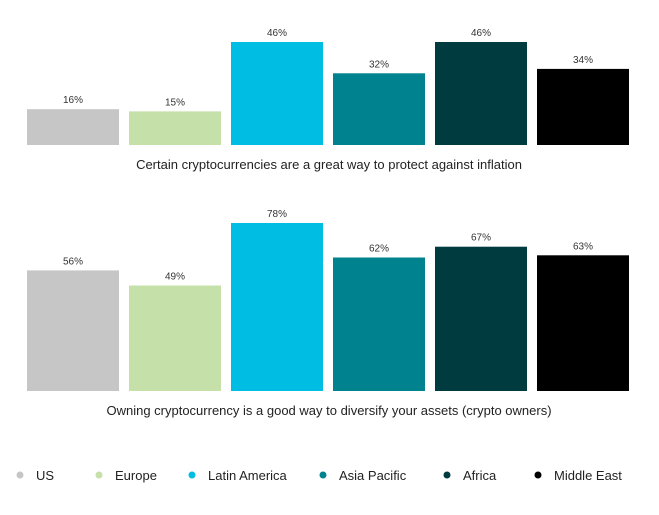 The image size is (659, 515). Describe the element at coordinates (192, 475) in the screenshot. I see `legend-dot-latin-america` at that location.